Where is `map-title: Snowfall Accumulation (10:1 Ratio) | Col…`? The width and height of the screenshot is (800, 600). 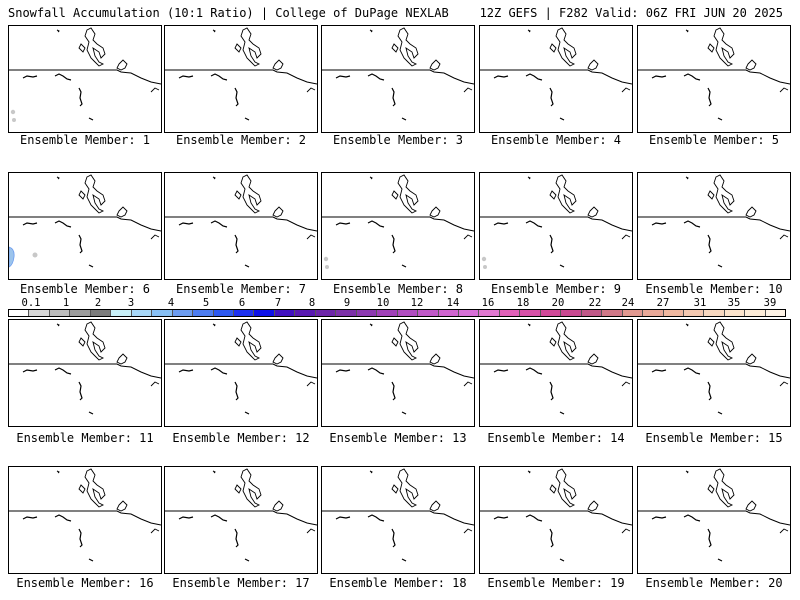 map-title: Snowfall Accumulation (10:1 Ratio) | Col… is located at coordinates (228, 13).